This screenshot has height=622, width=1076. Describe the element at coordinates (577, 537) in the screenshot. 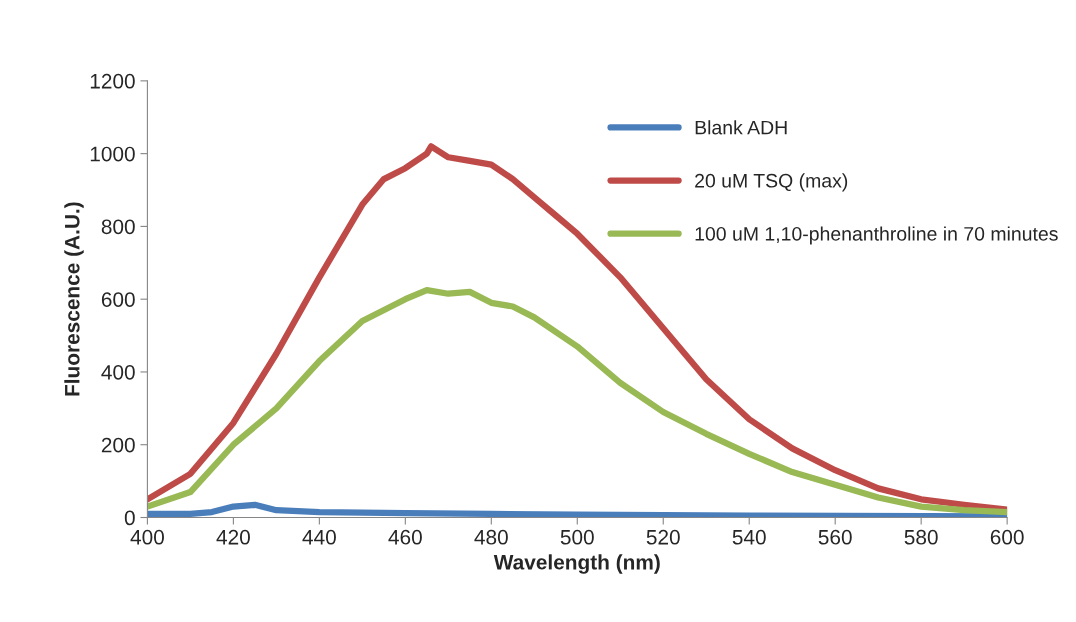

I see `x-tick-label: 500` at that location.